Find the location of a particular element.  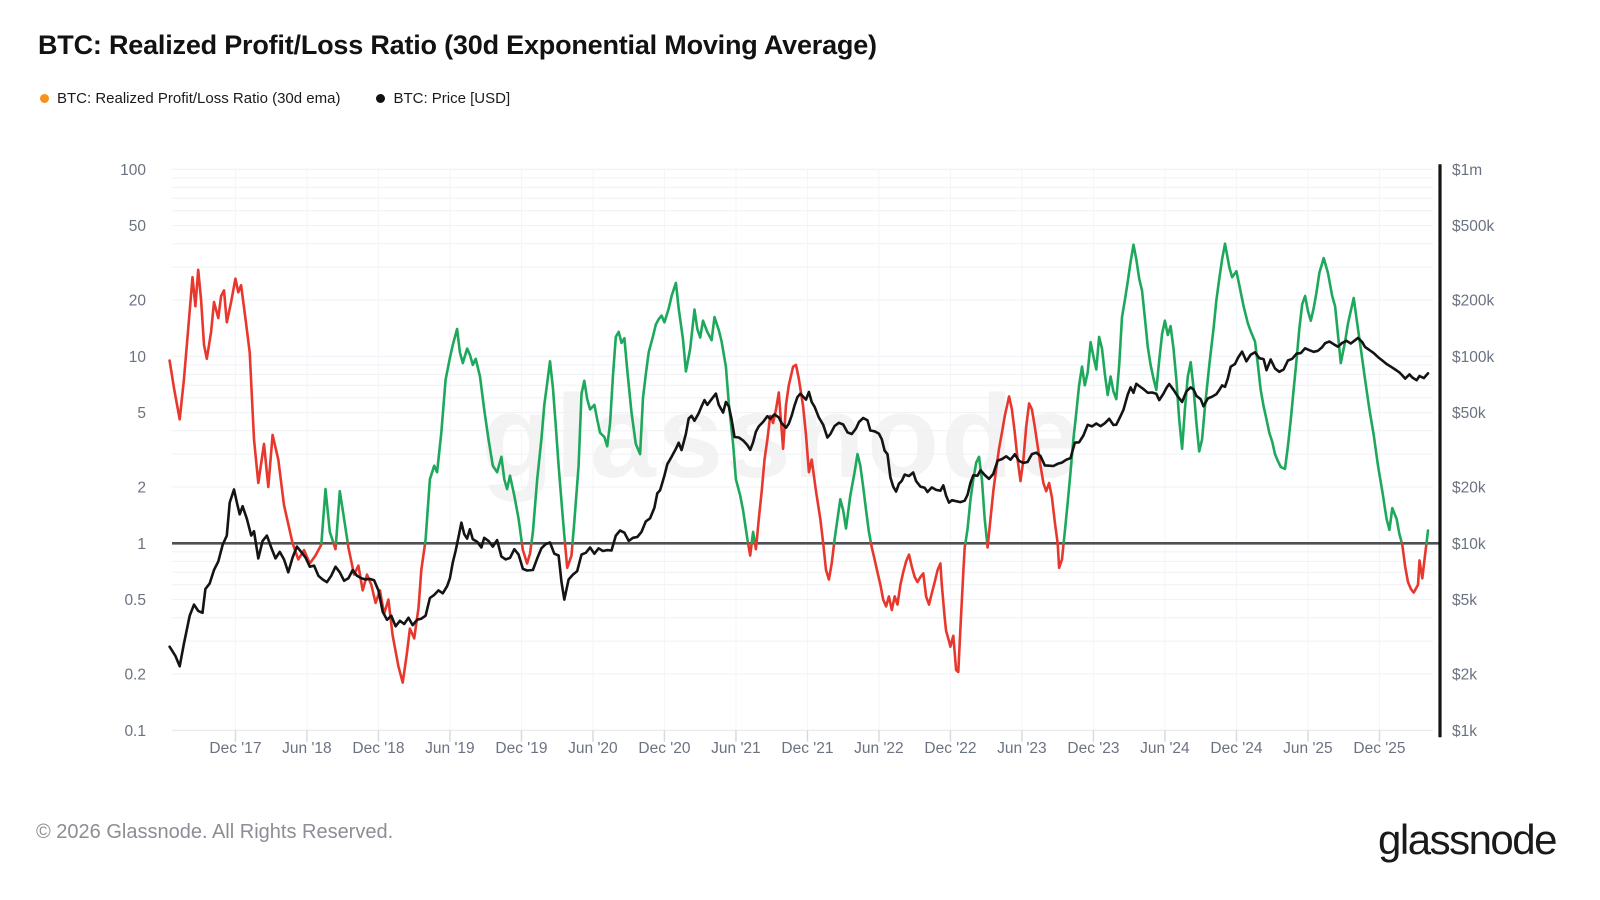

x-axis-label: Jun '22 is located at coordinates (879, 748).